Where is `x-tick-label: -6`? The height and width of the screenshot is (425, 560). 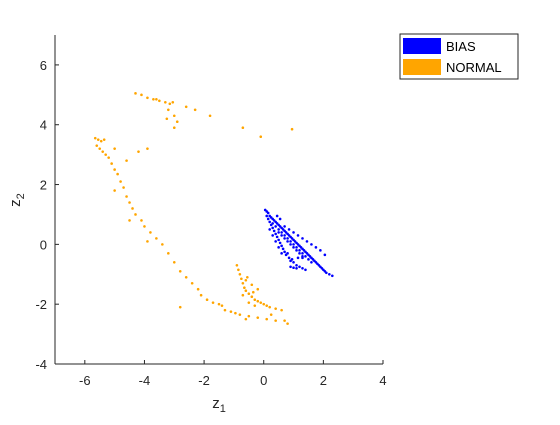 x-tick-label: -6 is located at coordinates (85, 380).